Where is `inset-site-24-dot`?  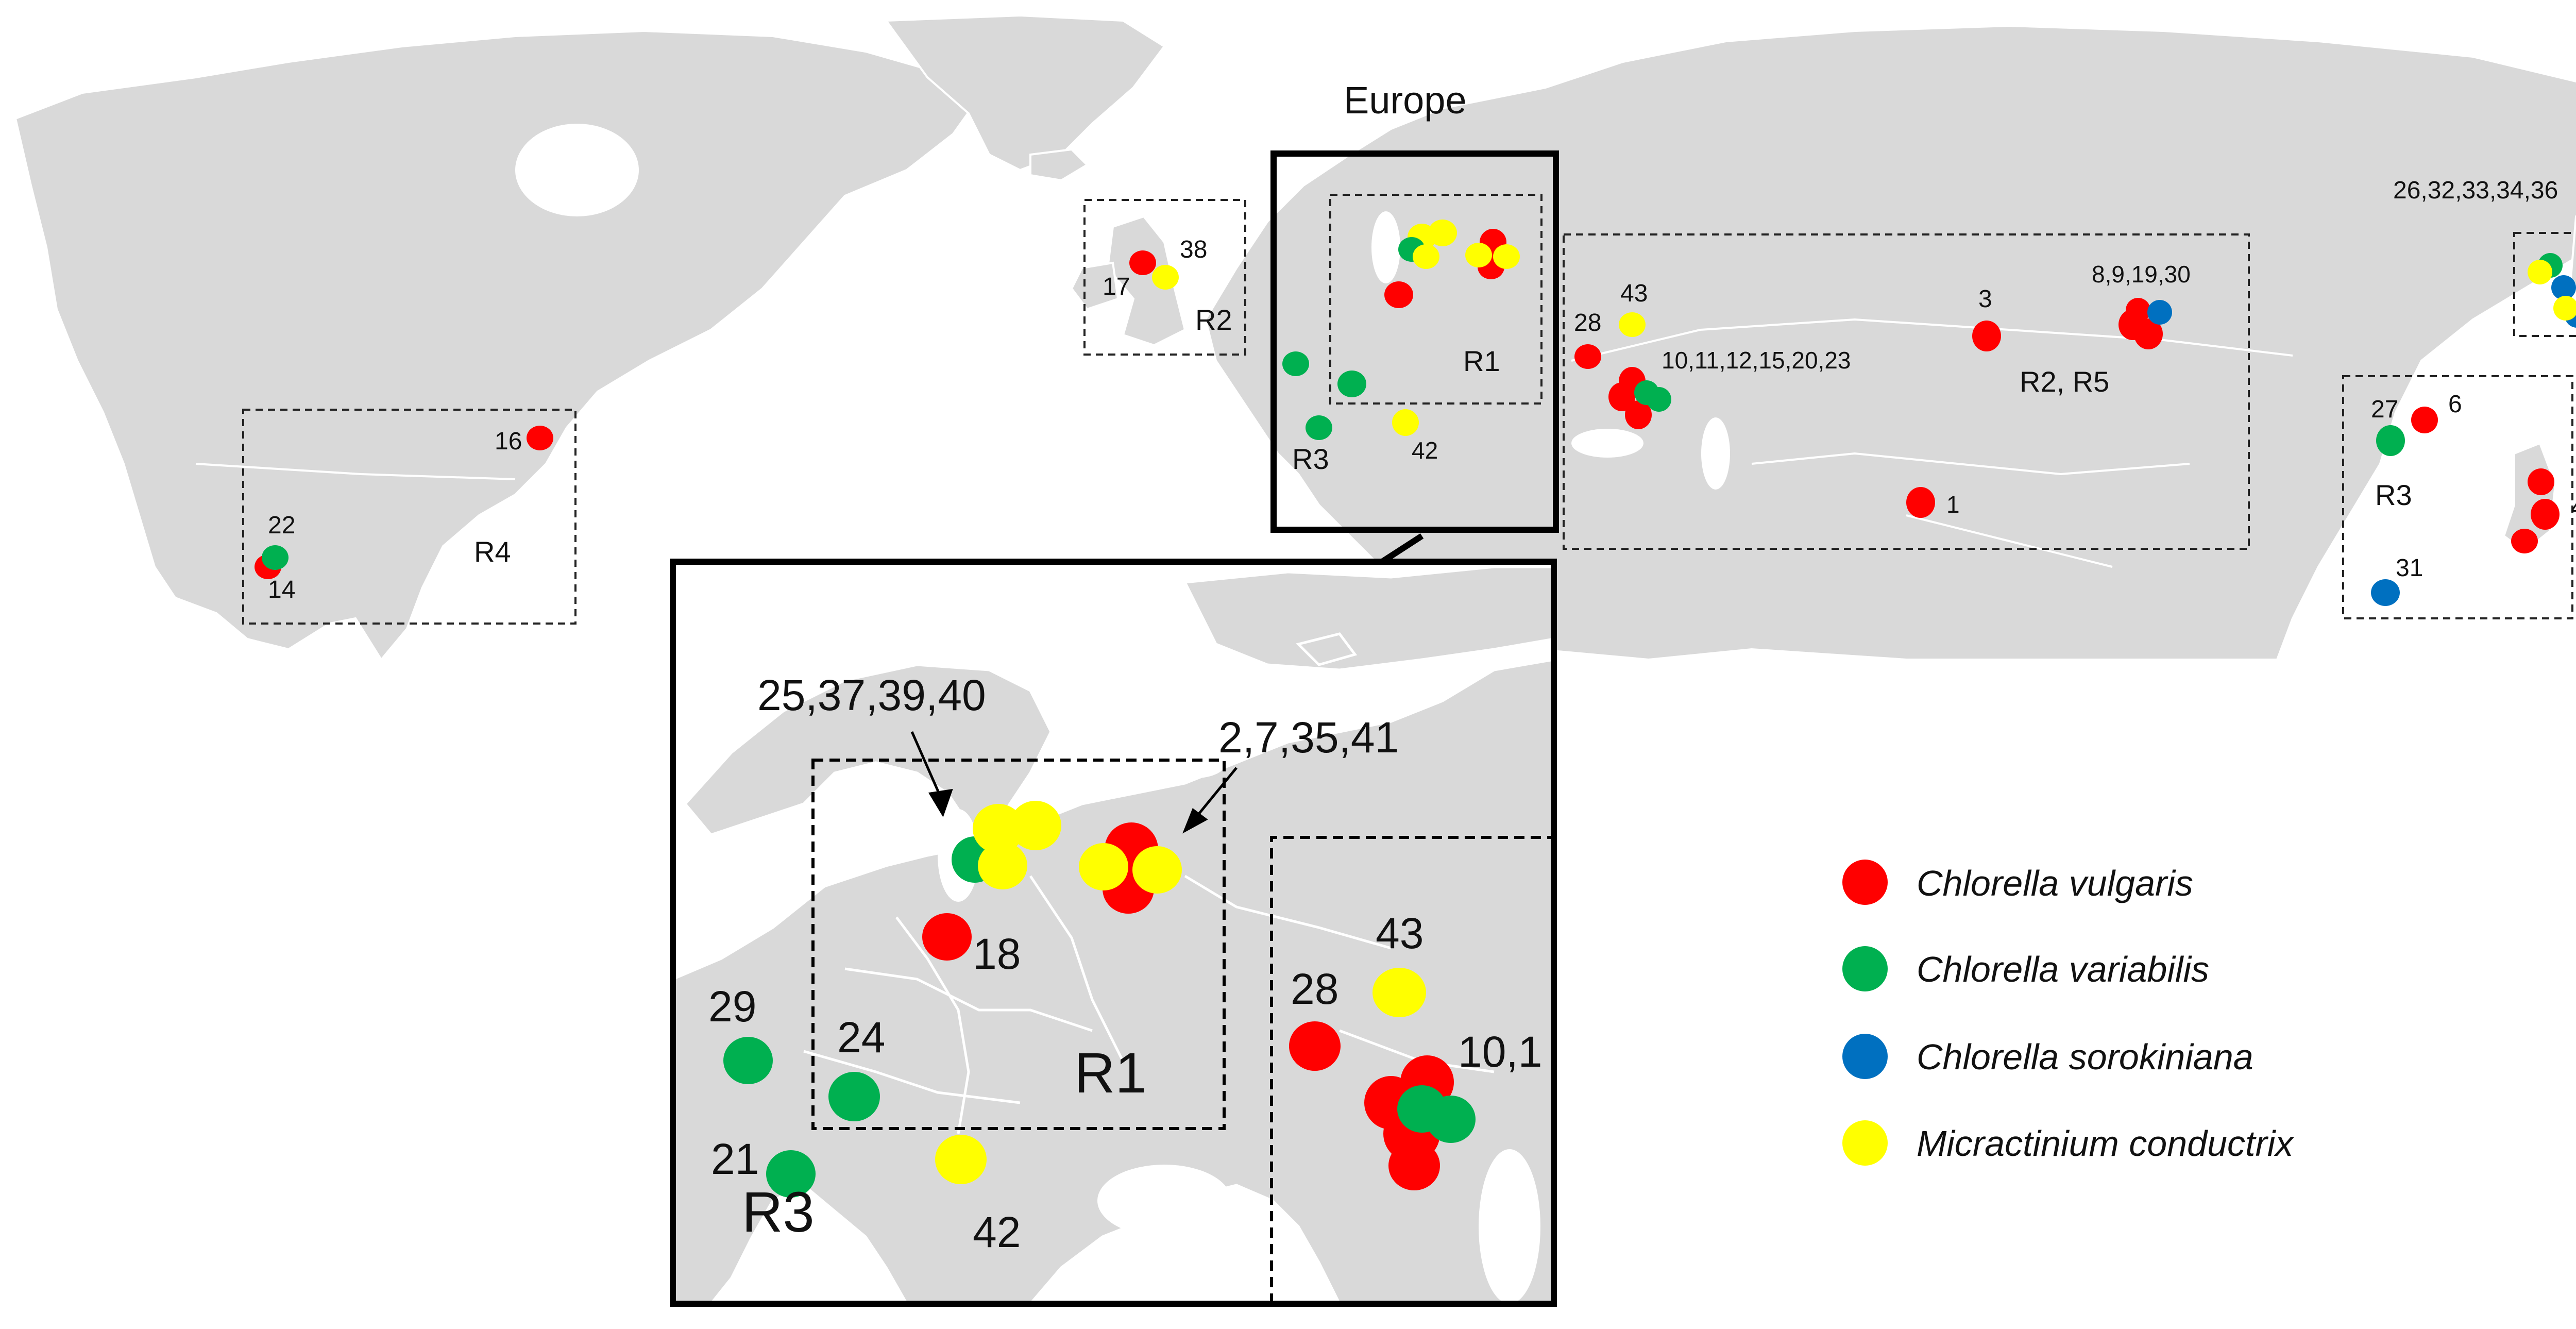 inset-site-24-dot is located at coordinates (854, 1096).